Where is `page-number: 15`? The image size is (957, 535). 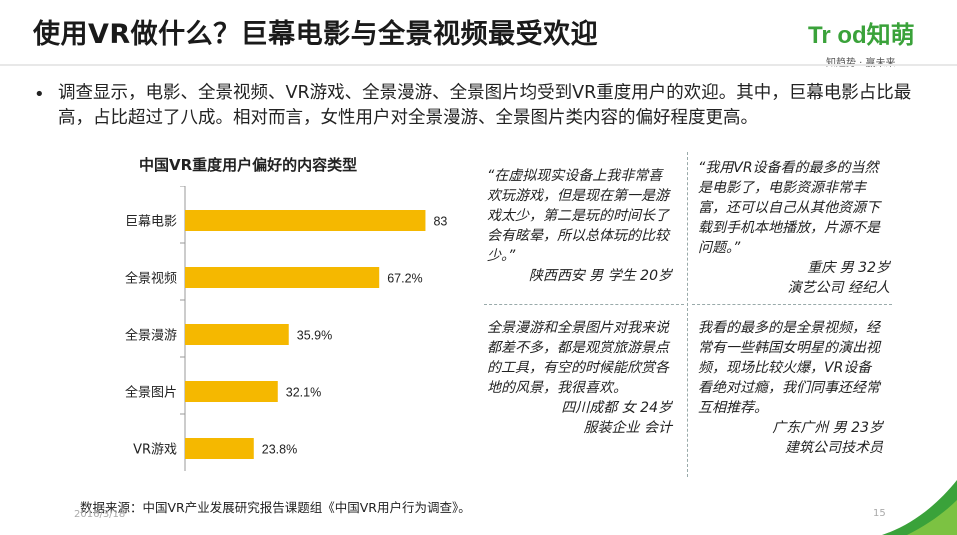
page-number: 15 is located at coordinates (879, 513).